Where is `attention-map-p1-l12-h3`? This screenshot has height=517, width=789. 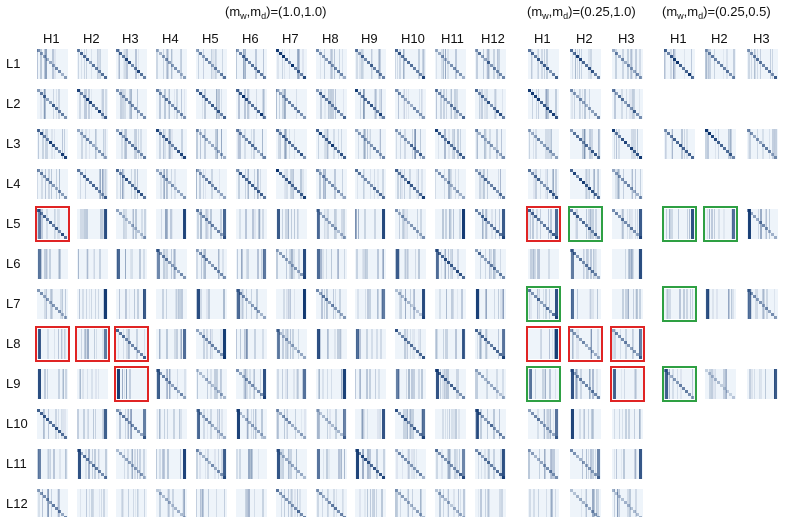
attention-map-p1-l12-h3 is located at coordinates (131, 503).